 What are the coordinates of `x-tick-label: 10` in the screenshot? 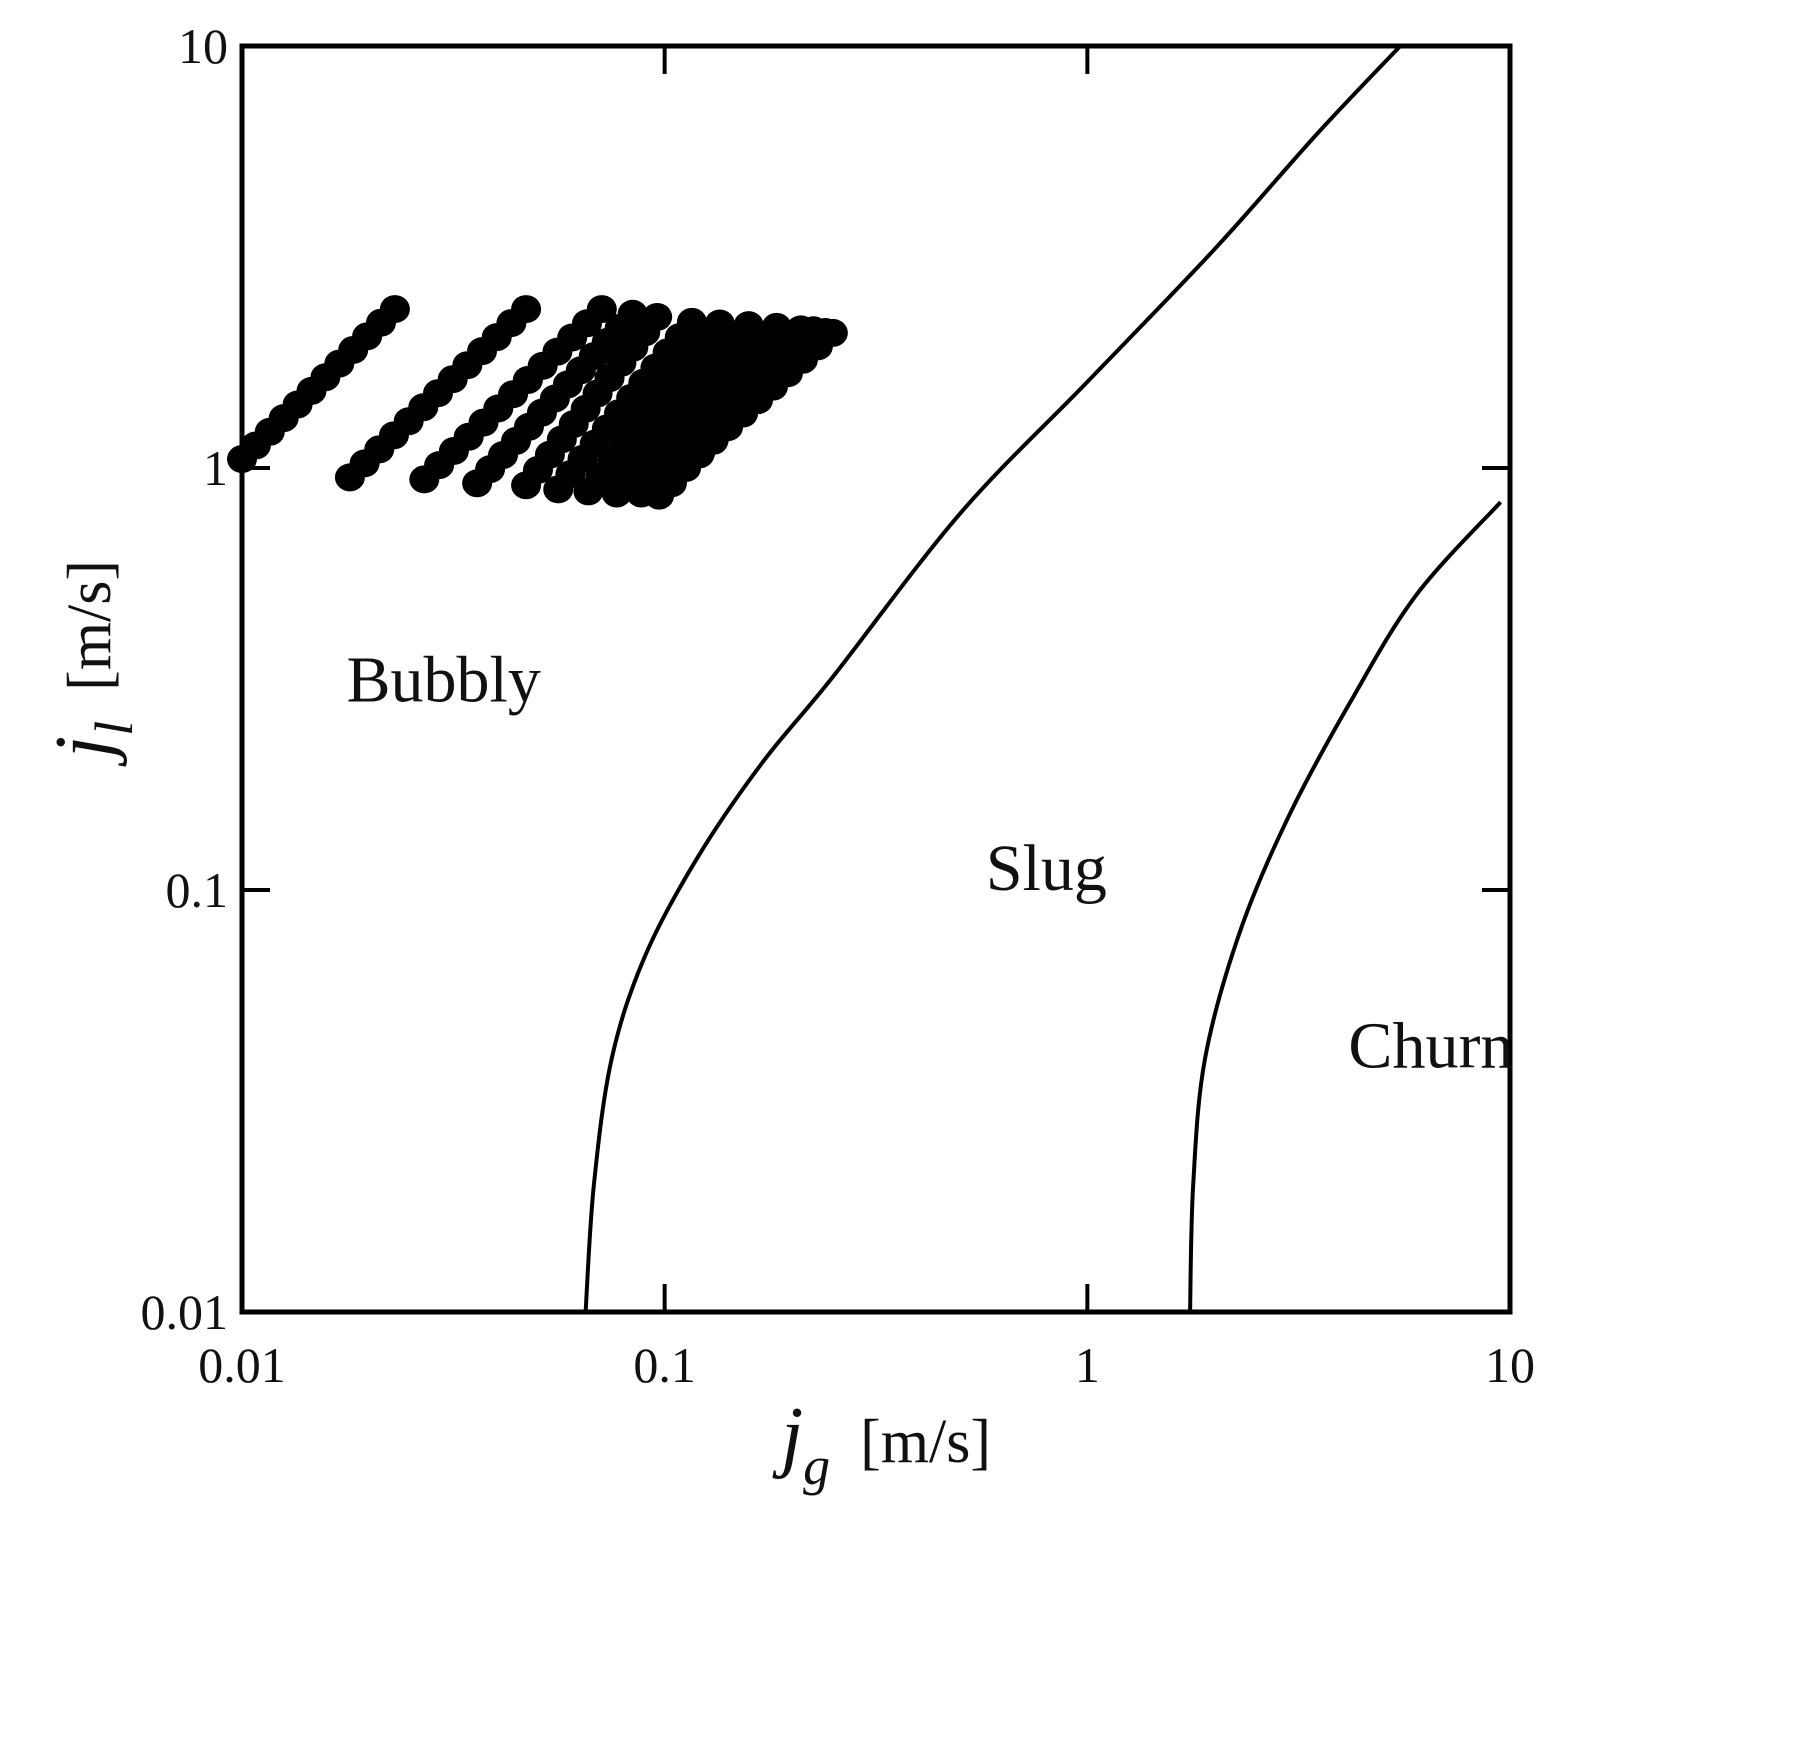 It's located at (1510, 1365).